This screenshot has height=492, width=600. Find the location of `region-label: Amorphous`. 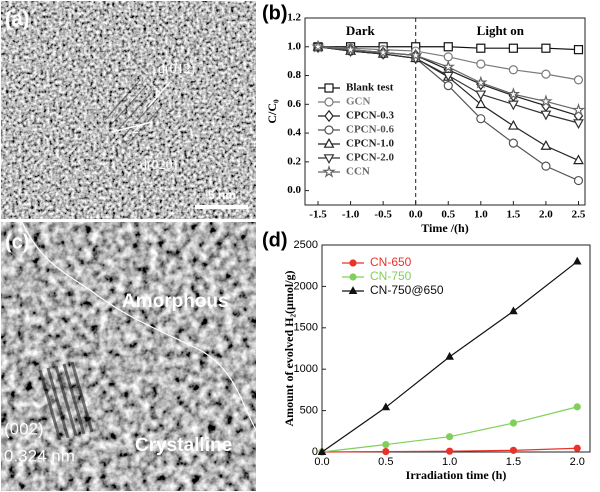

region-label: Amorphous is located at coordinates (175, 301).